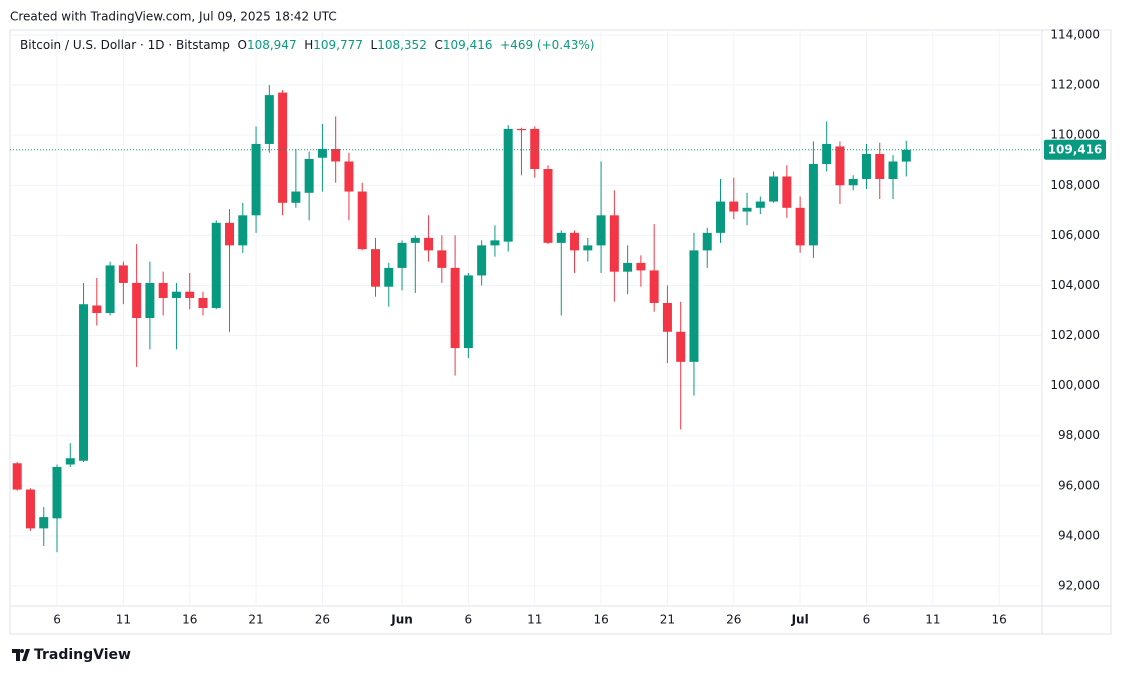  What do you see at coordinates (1075, 335) in the screenshot?
I see `y-tick-label: 102,000` at bounding box center [1075, 335].